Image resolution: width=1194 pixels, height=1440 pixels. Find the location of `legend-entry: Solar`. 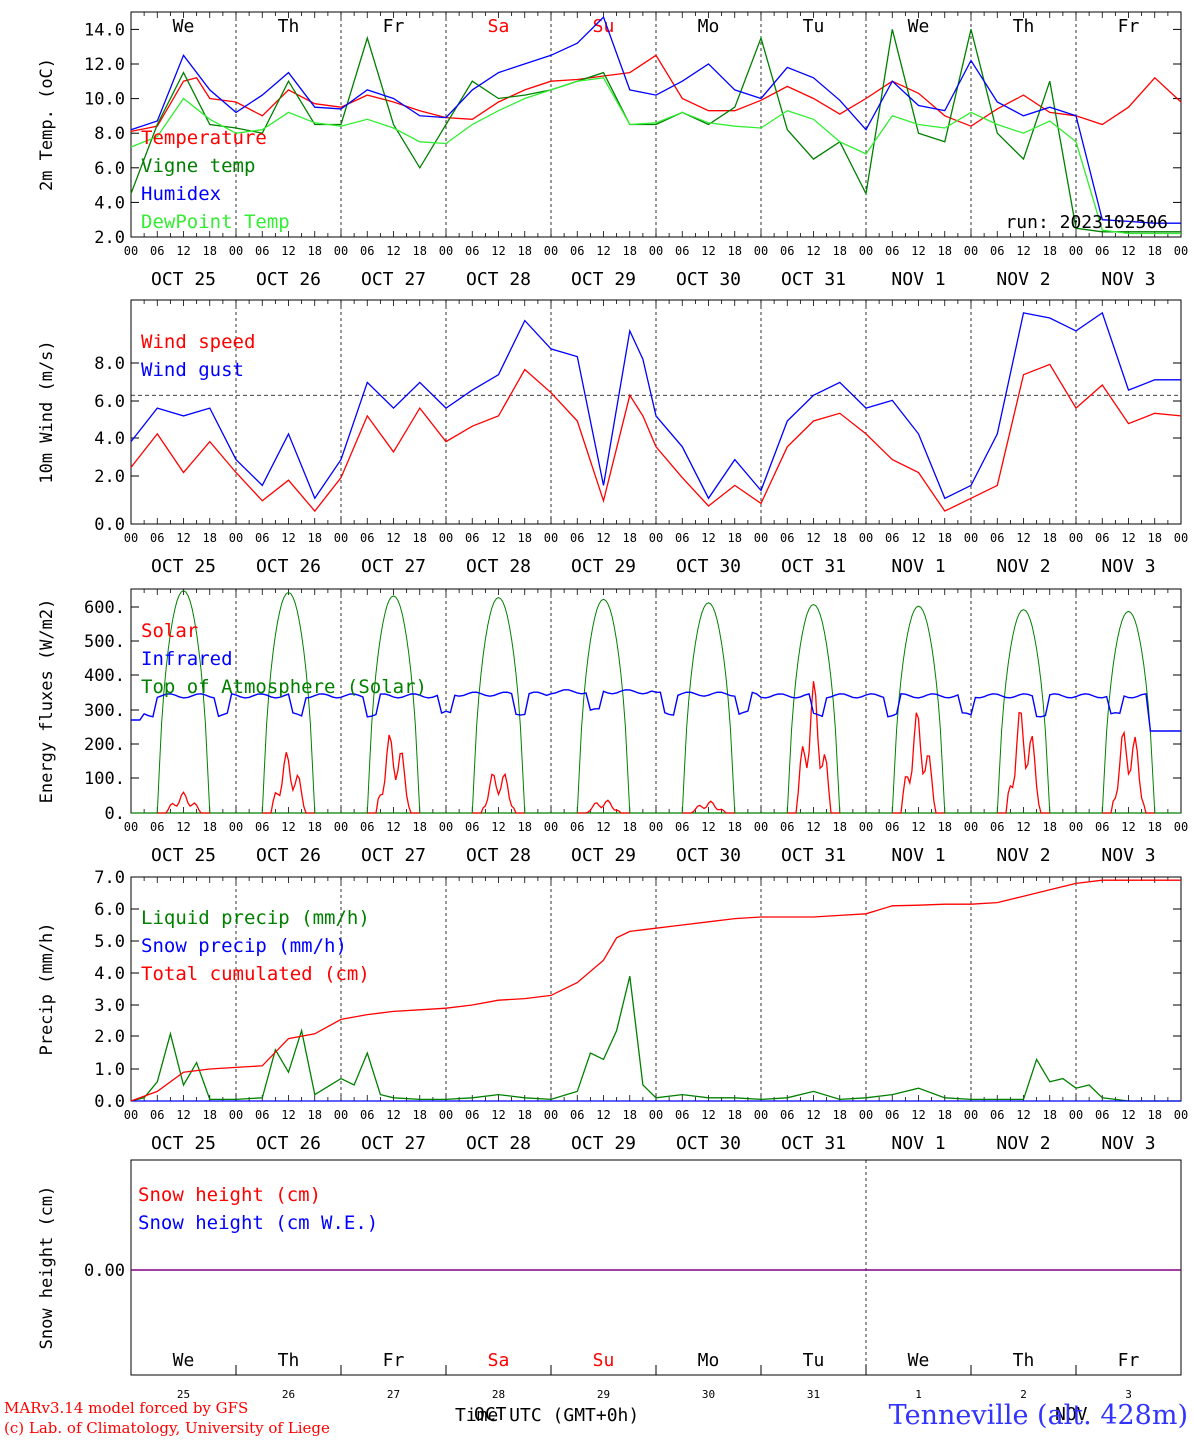

legend-entry: Solar is located at coordinates (169, 631).